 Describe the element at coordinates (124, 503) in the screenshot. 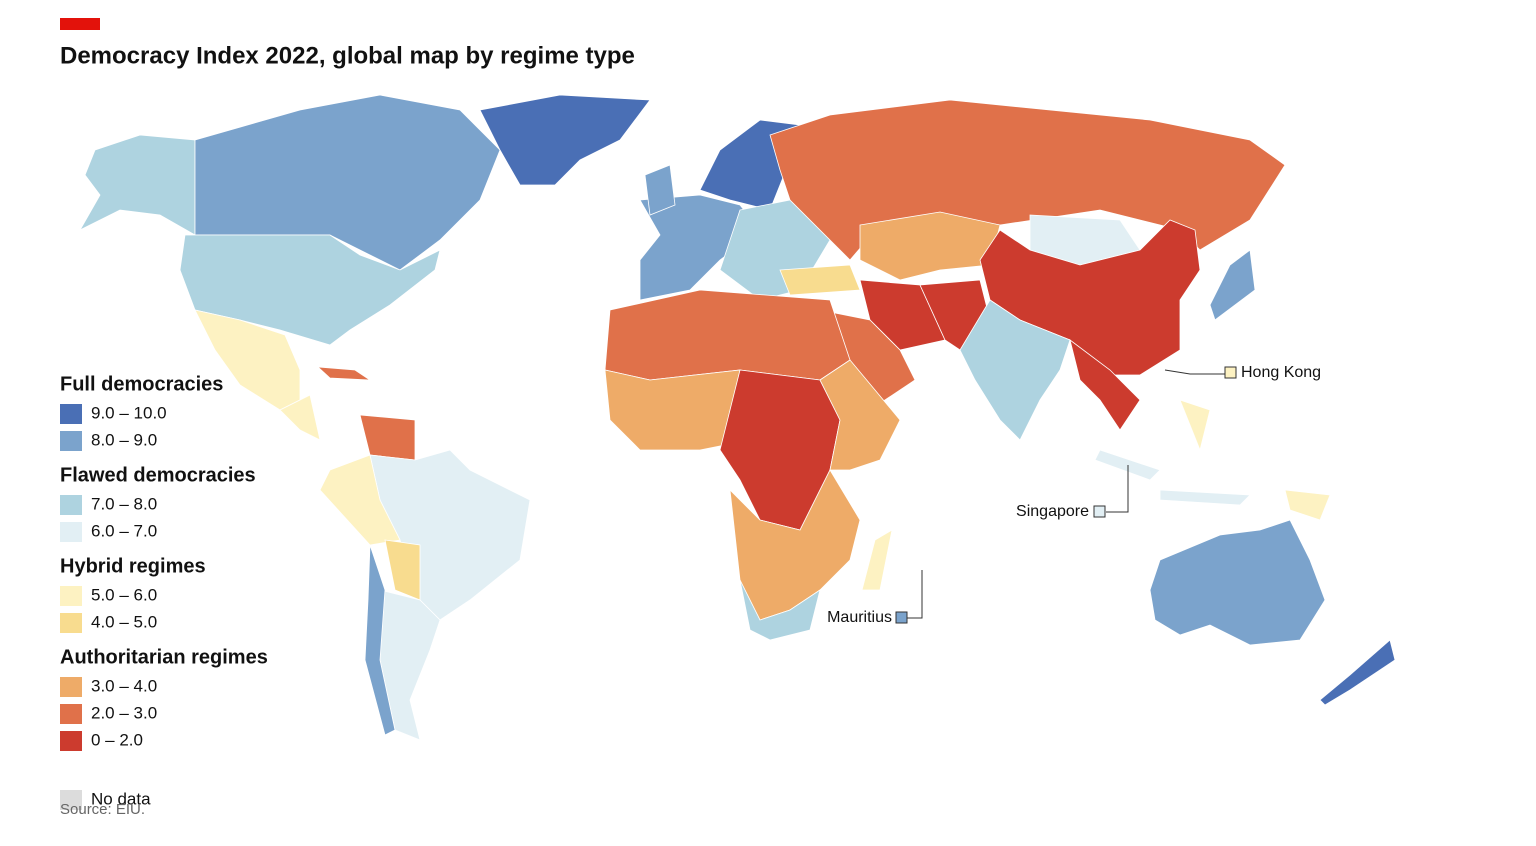

I see `legend-label: 7.0 – 8.0` at that location.